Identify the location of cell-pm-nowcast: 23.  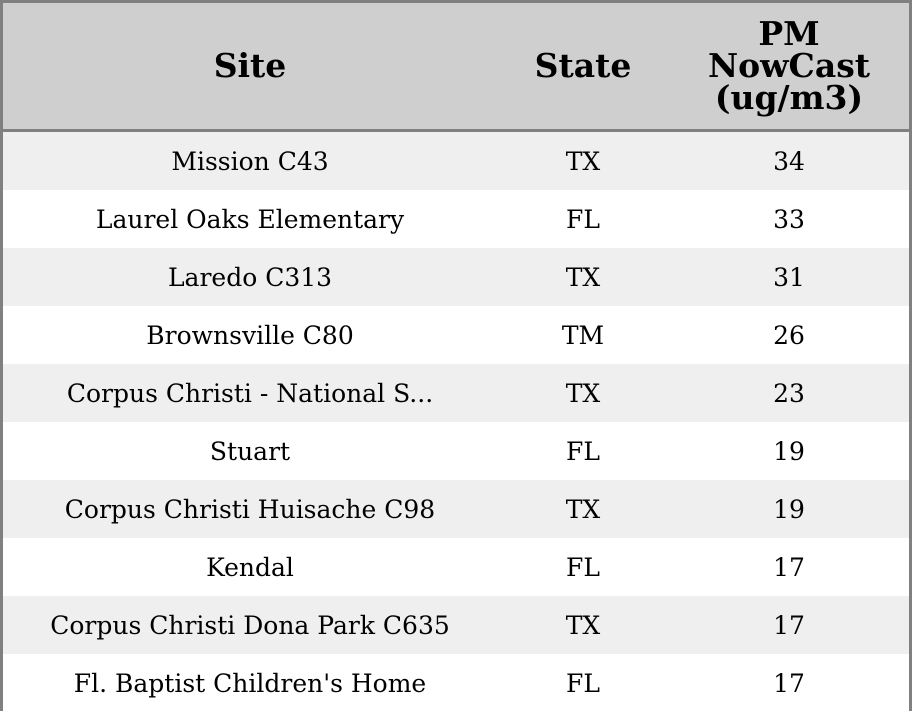
(789, 393).